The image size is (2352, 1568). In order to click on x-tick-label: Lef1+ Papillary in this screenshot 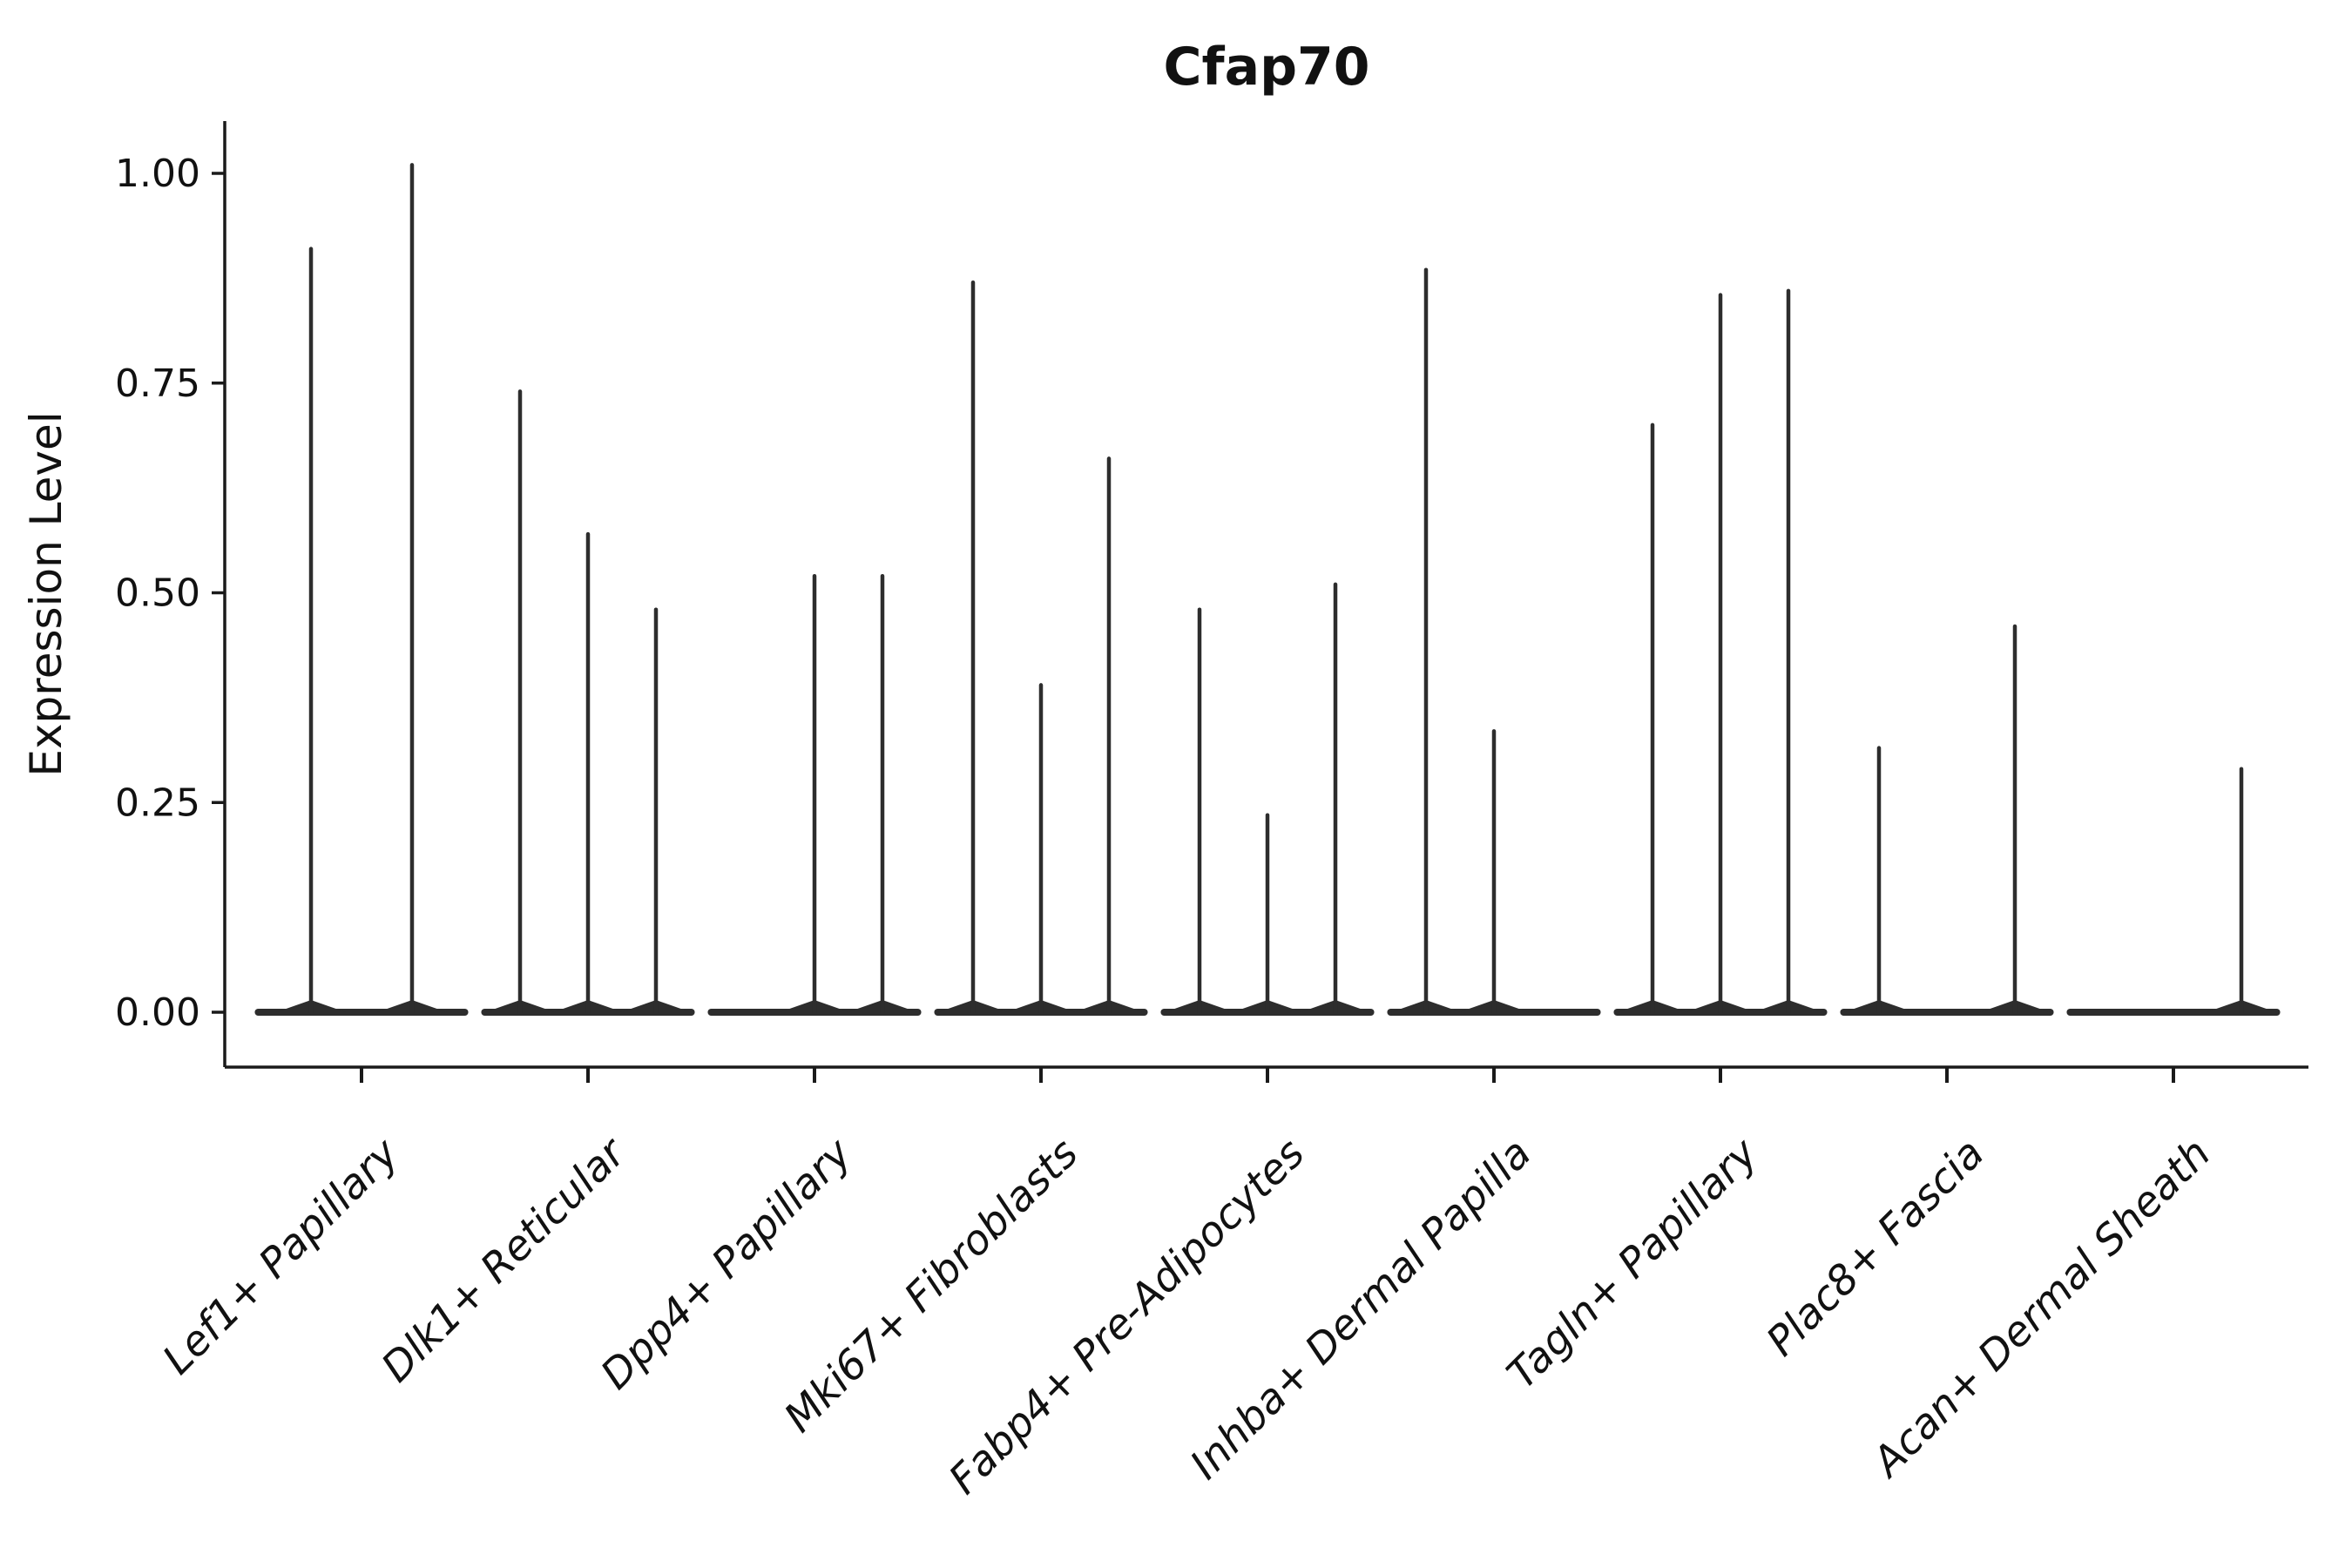, I will do `click(281, 1256)`.